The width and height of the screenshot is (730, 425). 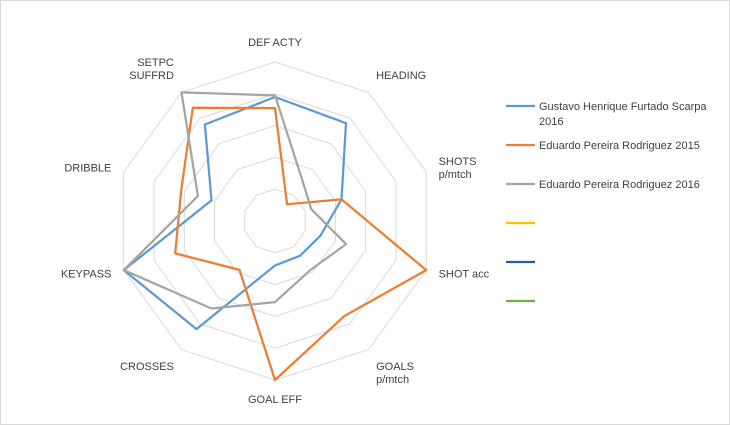 What do you see at coordinates (275, 43) in the screenshot?
I see `axis-label-def-acty: DEF ACTY` at bounding box center [275, 43].